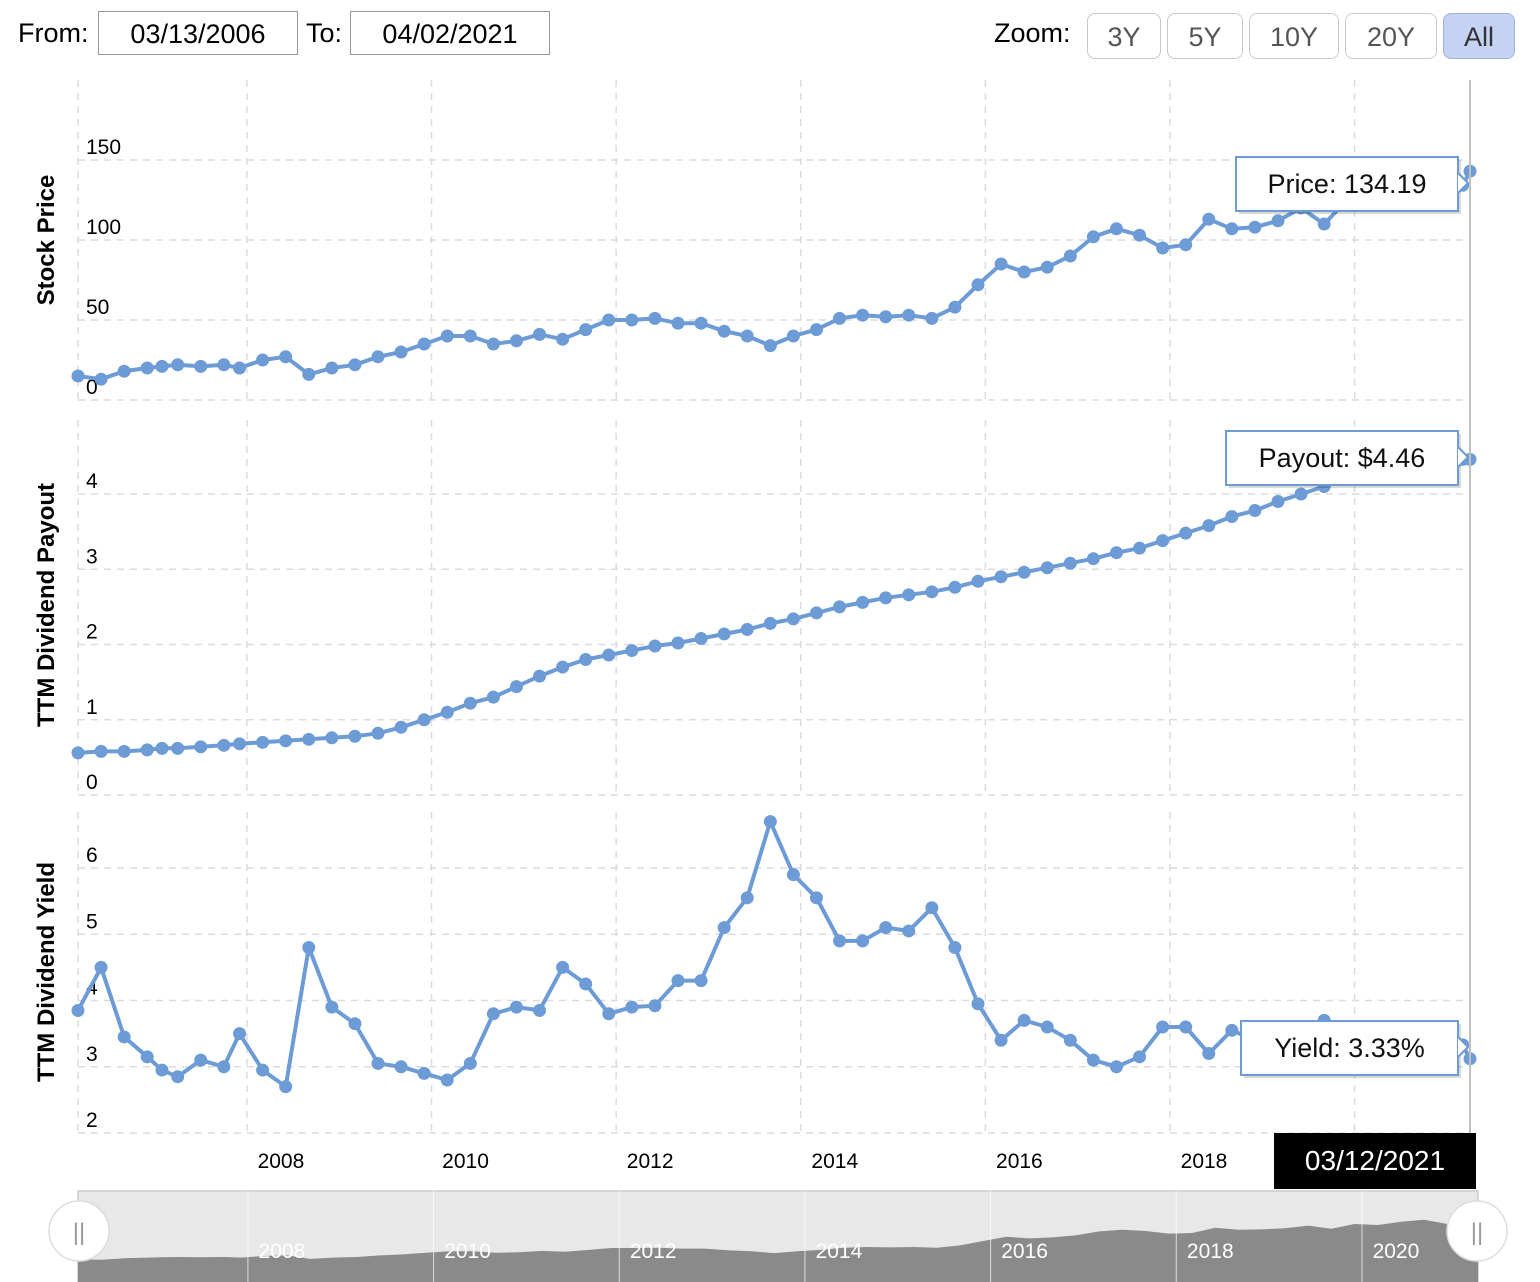 The height and width of the screenshot is (1282, 1540). Describe the element at coordinates (198, 33) in the screenshot. I see `from-date-input: 03/13/2006` at that location.